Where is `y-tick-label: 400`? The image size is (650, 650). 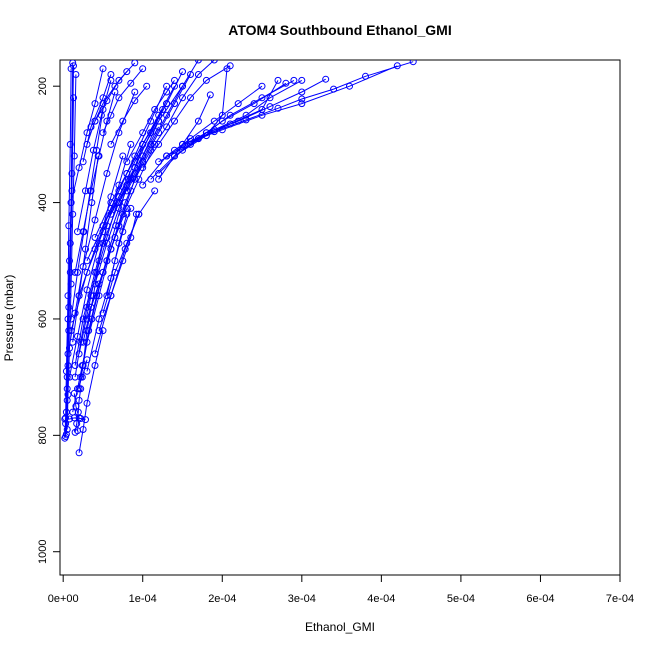 y-tick-label: 400 is located at coordinates (43, 202).